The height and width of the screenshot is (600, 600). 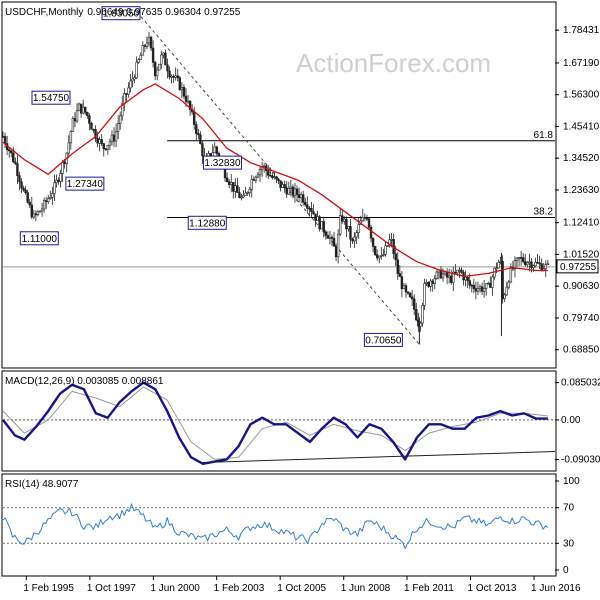 What do you see at coordinates (429, 588) in the screenshot?
I see `x-tick-label: 1 Feb 2011` at bounding box center [429, 588].